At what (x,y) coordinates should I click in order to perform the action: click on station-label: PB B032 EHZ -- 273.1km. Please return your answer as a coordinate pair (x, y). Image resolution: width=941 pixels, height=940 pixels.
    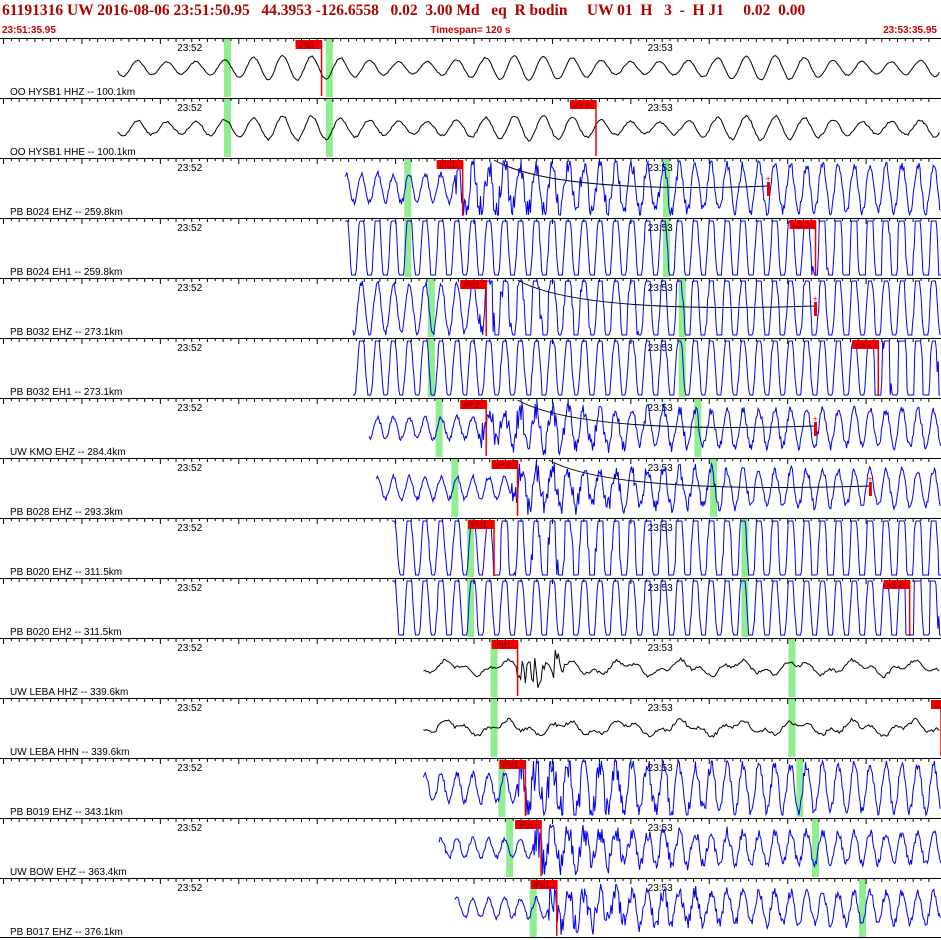
    Looking at the image, I should click on (66, 332).